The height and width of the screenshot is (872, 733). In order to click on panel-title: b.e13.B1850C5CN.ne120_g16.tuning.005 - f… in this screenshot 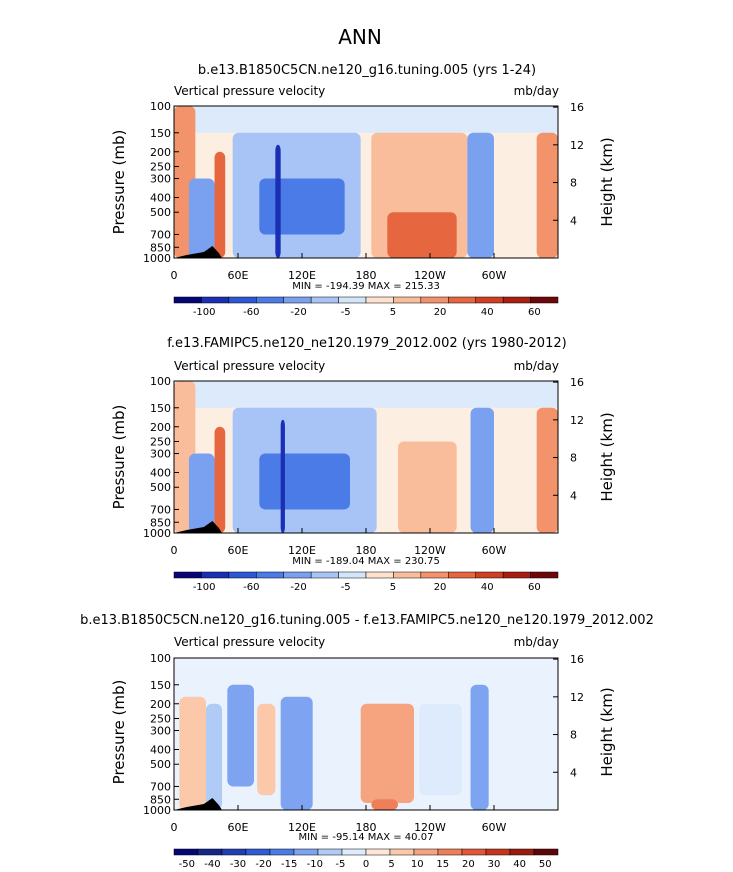, I will do `click(367, 620)`.